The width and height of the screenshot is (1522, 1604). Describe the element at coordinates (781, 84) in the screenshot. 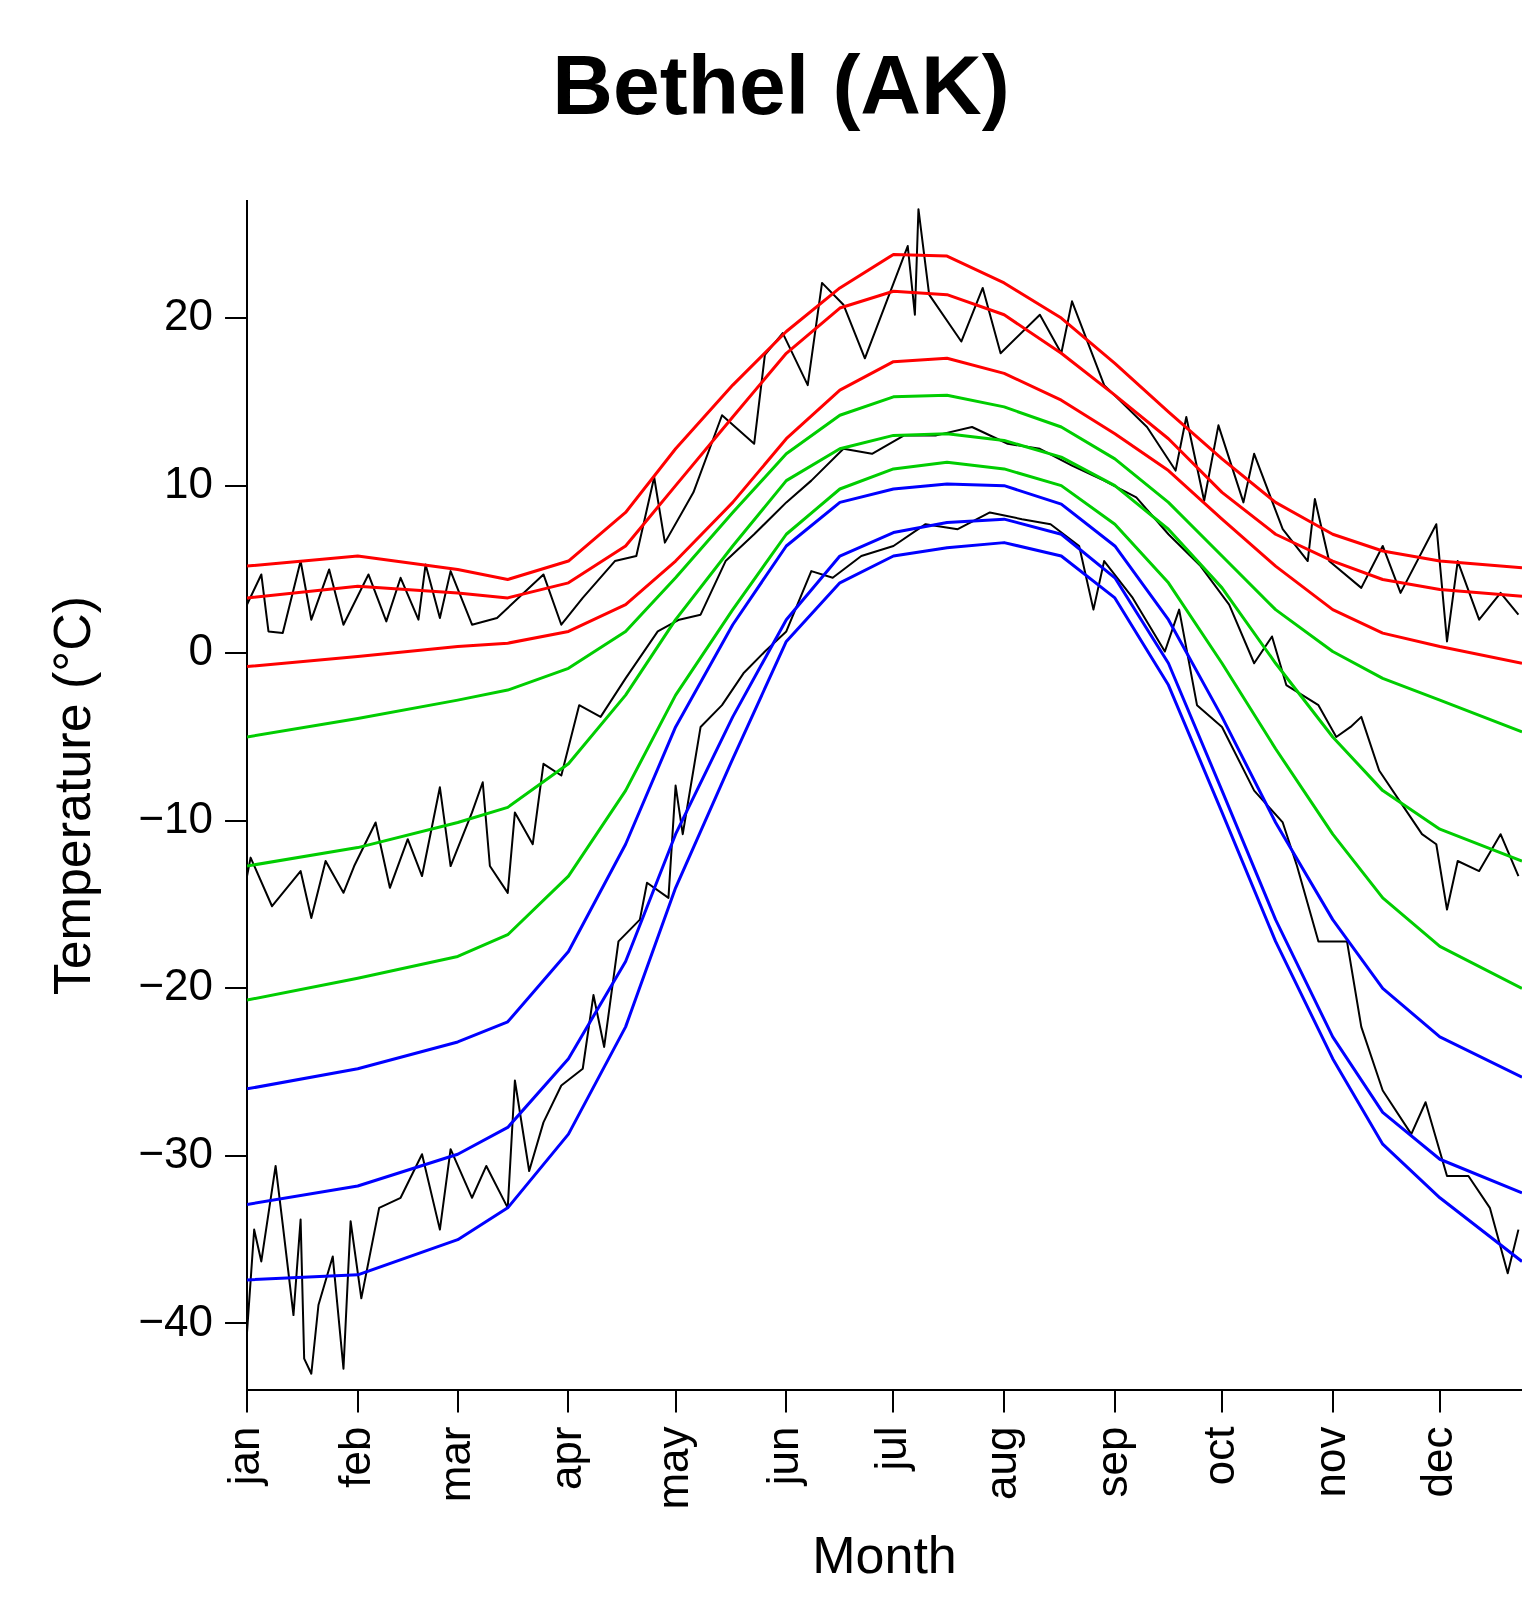

I see `chart-title: Bethel (AK)` at that location.